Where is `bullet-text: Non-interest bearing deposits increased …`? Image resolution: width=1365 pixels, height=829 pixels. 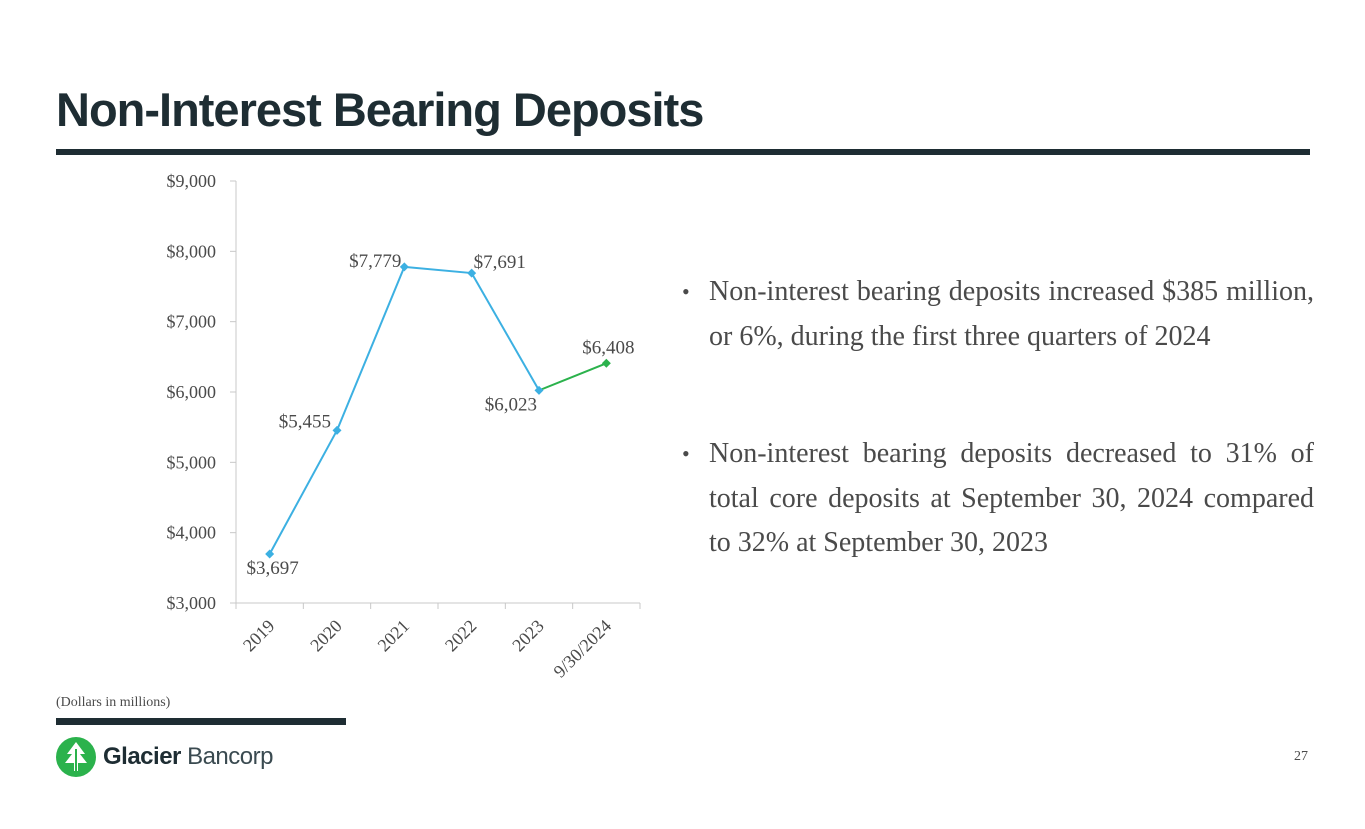 bullet-text: Non-interest bearing deposits increased … is located at coordinates (1011, 314).